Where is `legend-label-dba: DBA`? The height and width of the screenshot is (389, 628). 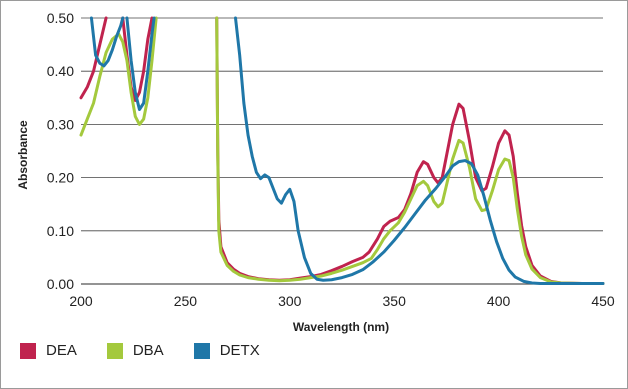 legend-label-dba: DBA is located at coordinates (148, 350).